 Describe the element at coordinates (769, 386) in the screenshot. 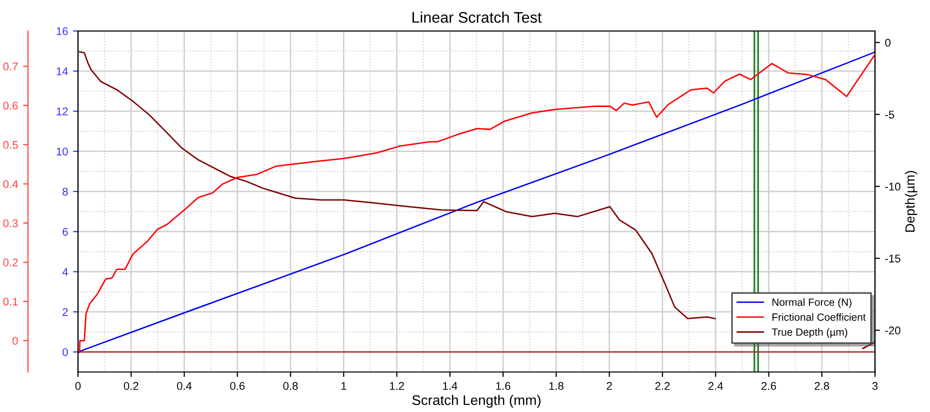

I see `x-tick-label: 2.6` at that location.